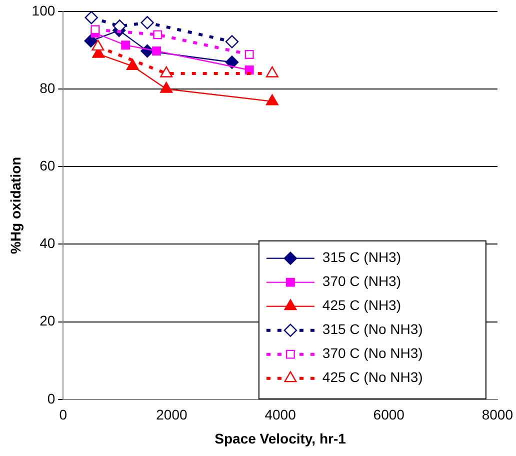  I want to click on y-tick-label: 20, so click(48, 320).